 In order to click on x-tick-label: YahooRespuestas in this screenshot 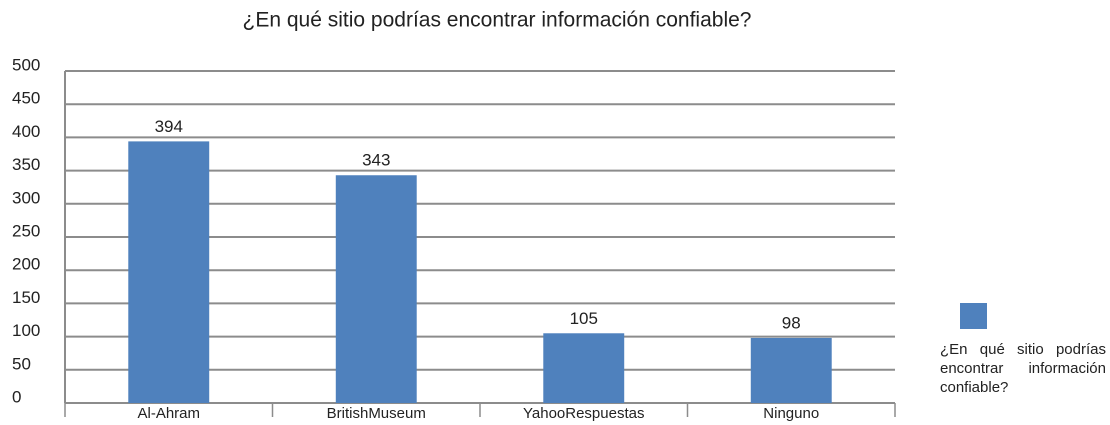, I will do `click(583, 413)`.